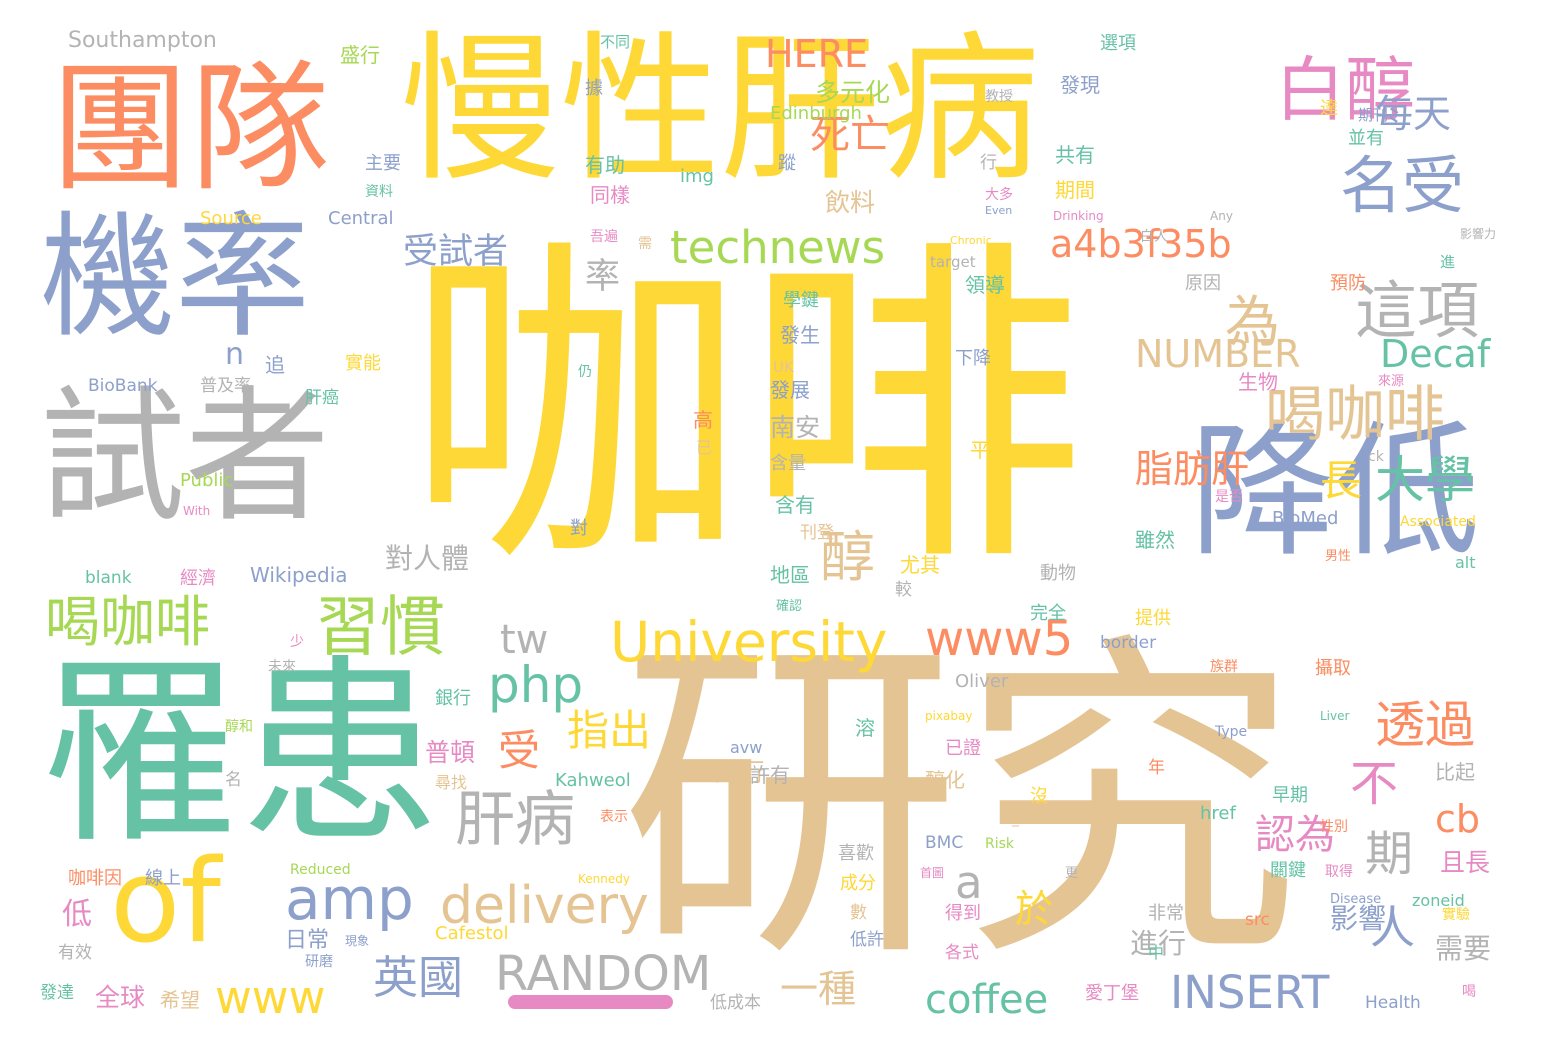  I want to click on word-141: 關鍵, so click(1288, 870).